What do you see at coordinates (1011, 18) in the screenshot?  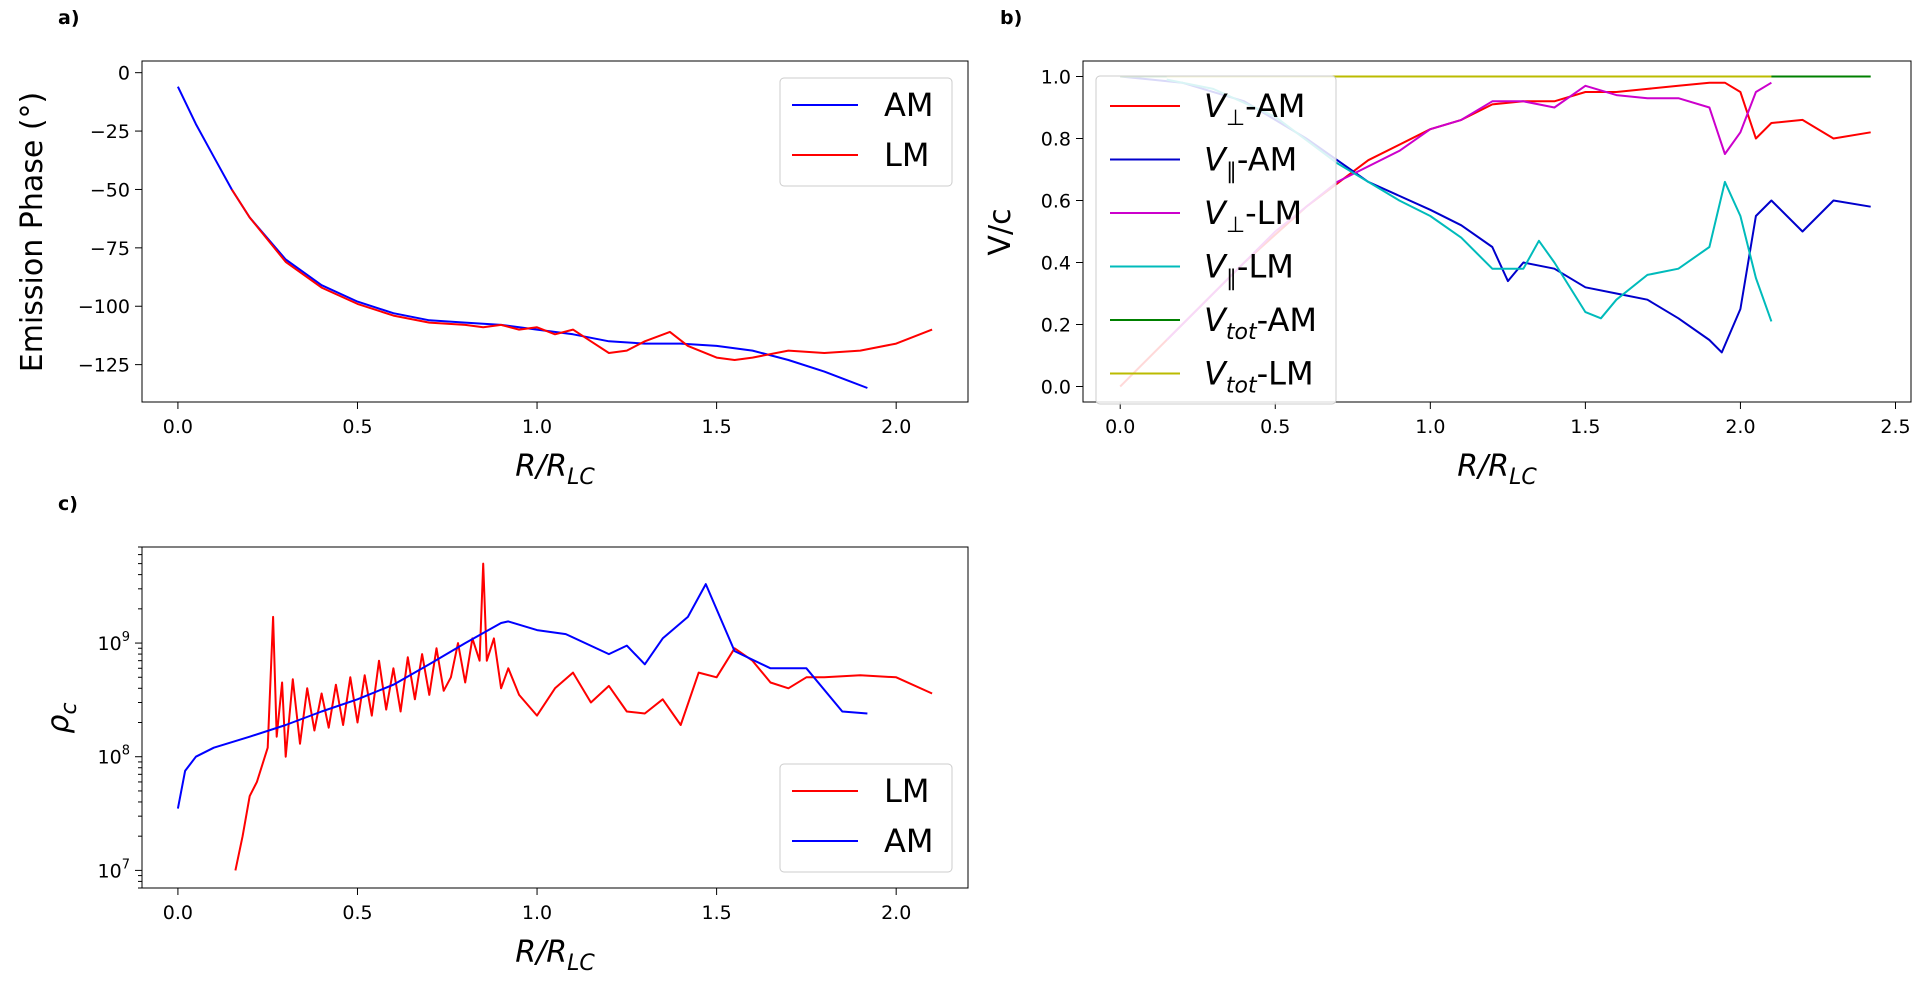 I see `panel-b-label: b)` at bounding box center [1011, 18].